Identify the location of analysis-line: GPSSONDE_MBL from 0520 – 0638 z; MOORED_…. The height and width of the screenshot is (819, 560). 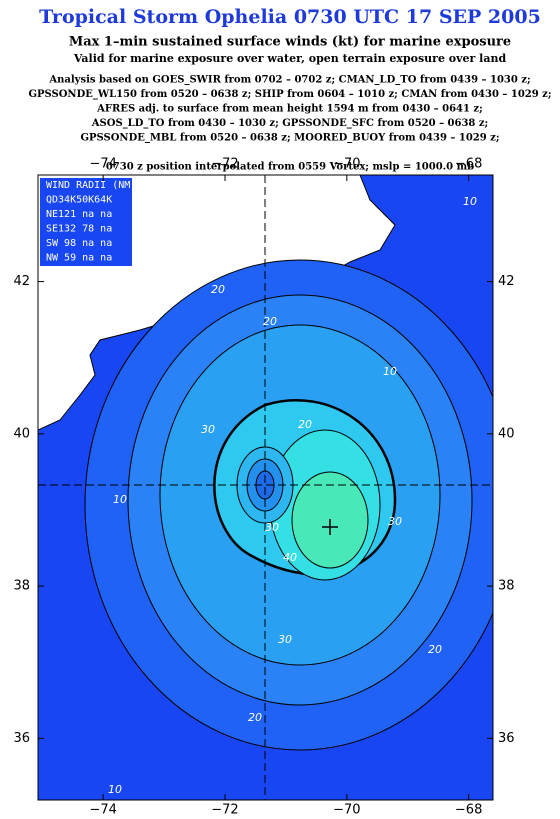
(289, 138).